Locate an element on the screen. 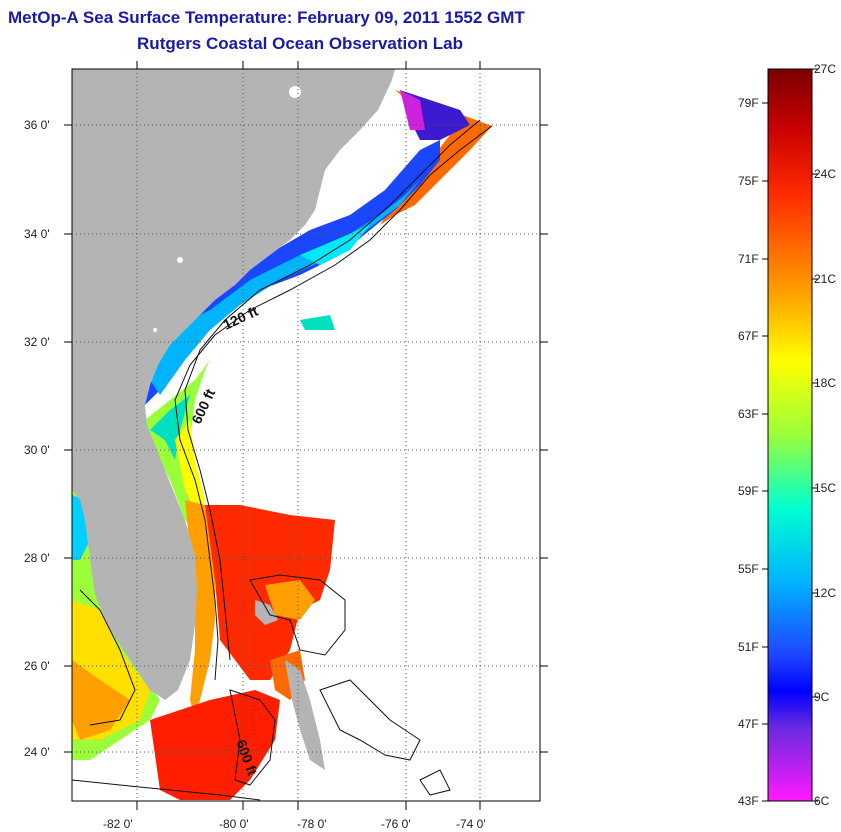 The image size is (841, 832). cb-f-75: 75F is located at coordinates (748, 181).